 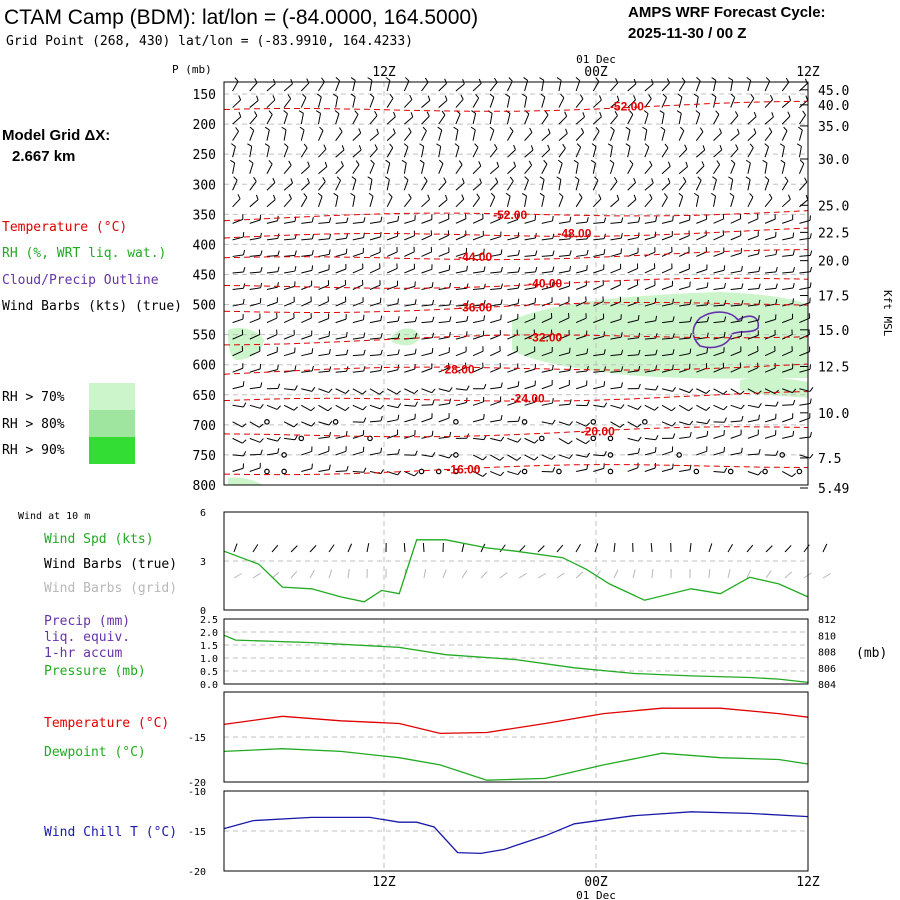 I want to click on cloud-outline, so click(x=726, y=330).